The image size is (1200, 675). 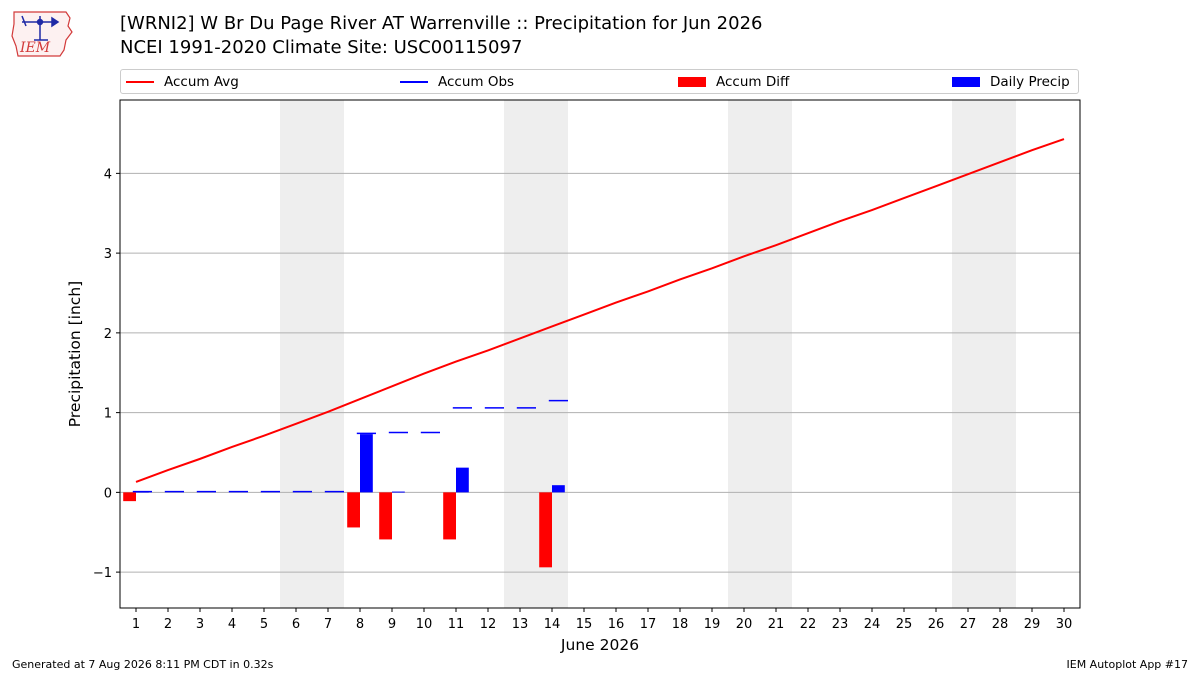 What do you see at coordinates (321, 47) in the screenshot?
I see `chart-subtitle: NCEI 1991-2020 Climate Site: USC00115097` at bounding box center [321, 47].